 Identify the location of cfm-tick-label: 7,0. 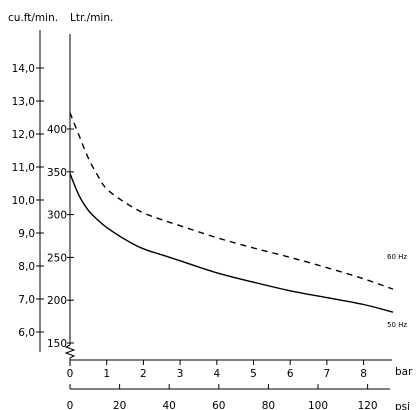
(26, 300).